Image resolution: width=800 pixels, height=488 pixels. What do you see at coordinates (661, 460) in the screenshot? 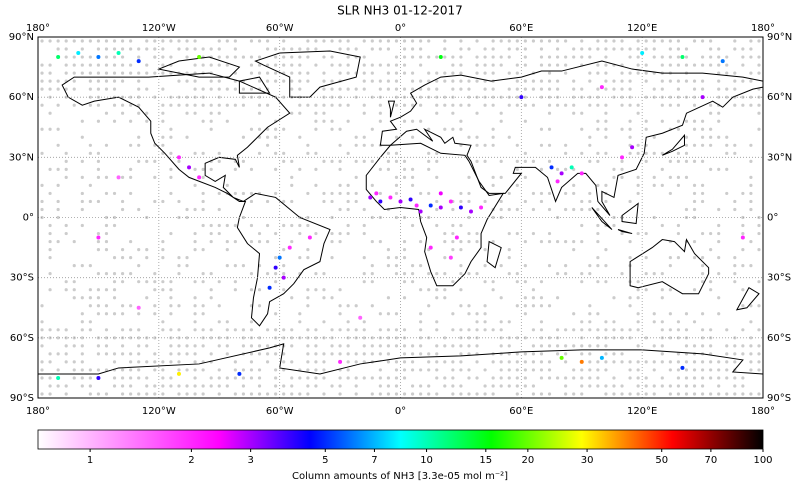
I see `colorbar-tick-label: 50` at bounding box center [661, 460].